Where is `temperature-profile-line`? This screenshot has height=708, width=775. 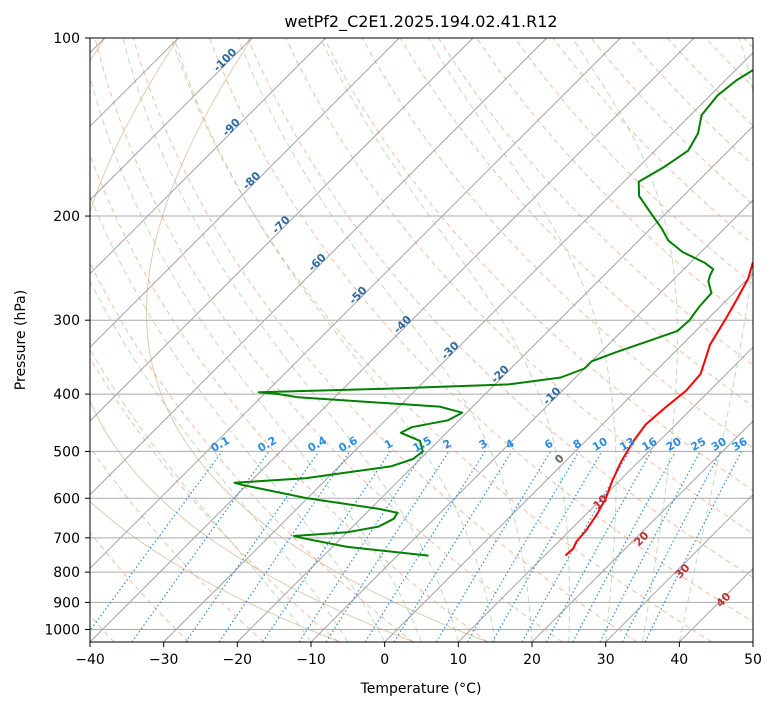 temperature-profile-line is located at coordinates (658, 409).